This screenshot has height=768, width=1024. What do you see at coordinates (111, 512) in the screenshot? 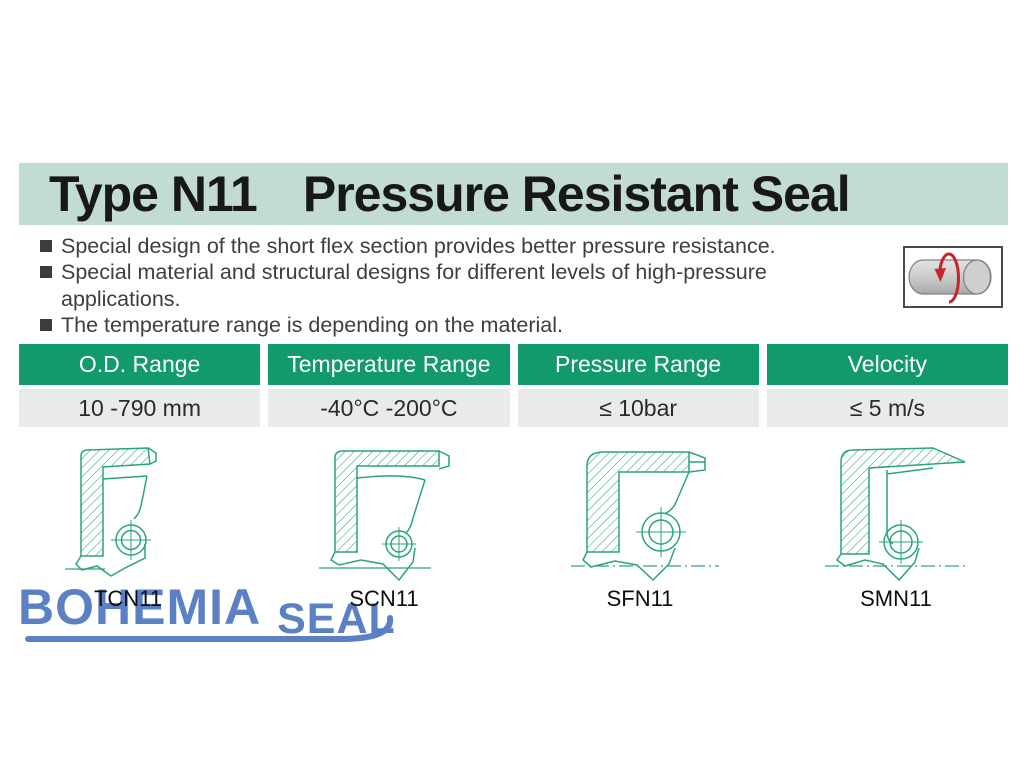
I see `seal-cross-section-tcn11-icon` at bounding box center [111, 512].